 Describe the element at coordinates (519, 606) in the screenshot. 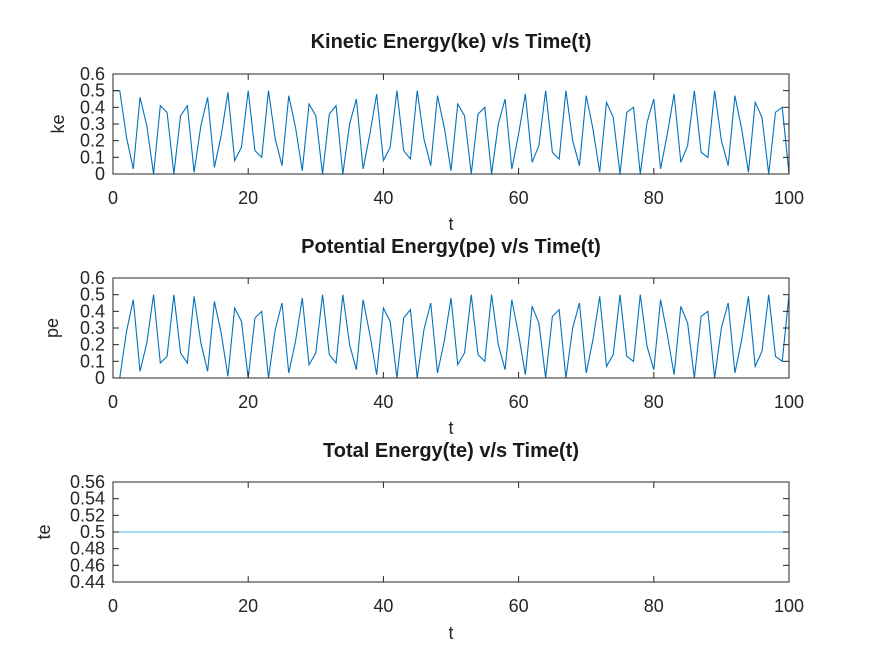

I see `te-x-tick-label: 60` at that location.